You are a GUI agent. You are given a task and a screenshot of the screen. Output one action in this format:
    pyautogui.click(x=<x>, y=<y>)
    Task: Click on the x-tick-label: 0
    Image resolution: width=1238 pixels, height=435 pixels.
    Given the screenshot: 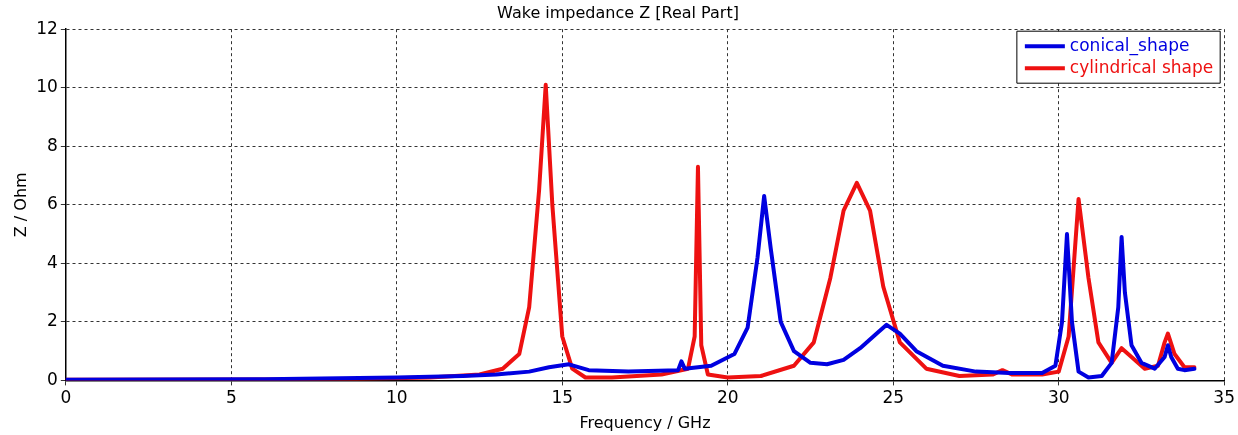 What is the action you would take?
    pyautogui.click(x=66, y=397)
    